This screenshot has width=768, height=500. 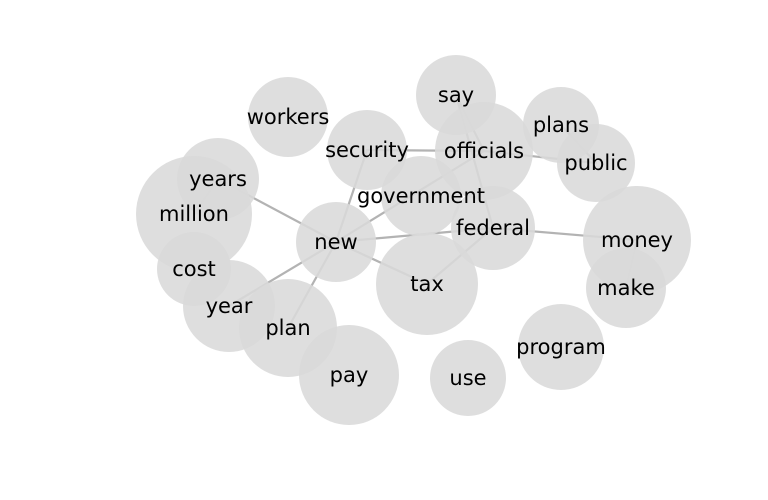 I want to click on node-label-public: public, so click(x=595, y=163).